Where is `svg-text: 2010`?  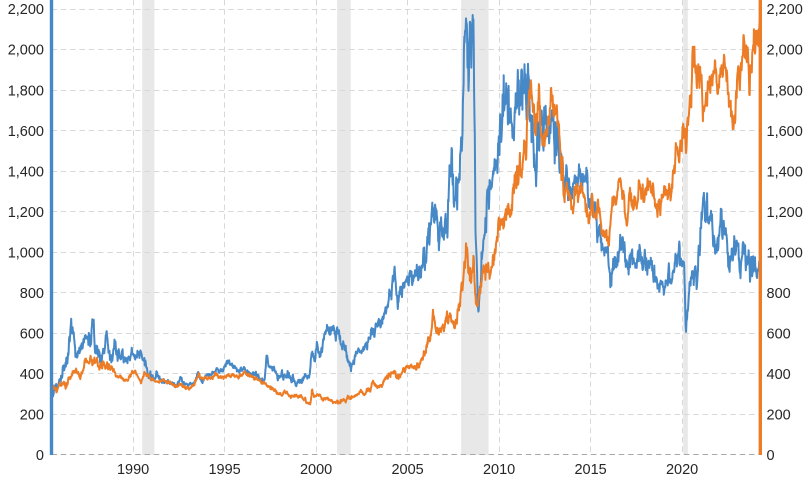
svg-text: 2010 is located at coordinates (499, 470).